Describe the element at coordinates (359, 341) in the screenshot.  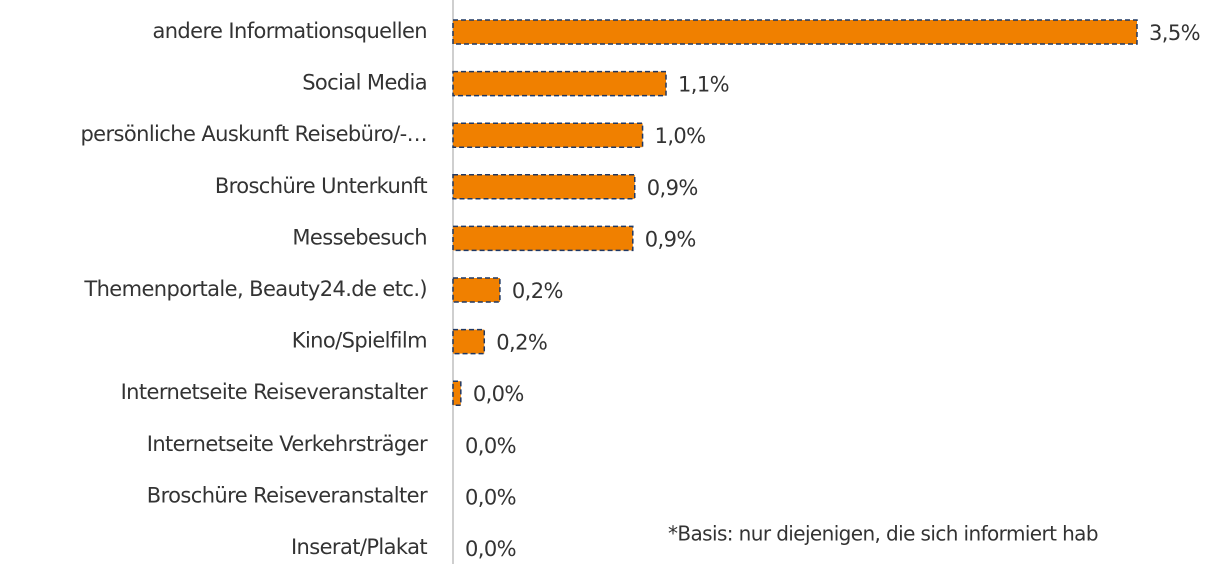
I see `y-tick-label: Kino/Spielfilm` at that location.